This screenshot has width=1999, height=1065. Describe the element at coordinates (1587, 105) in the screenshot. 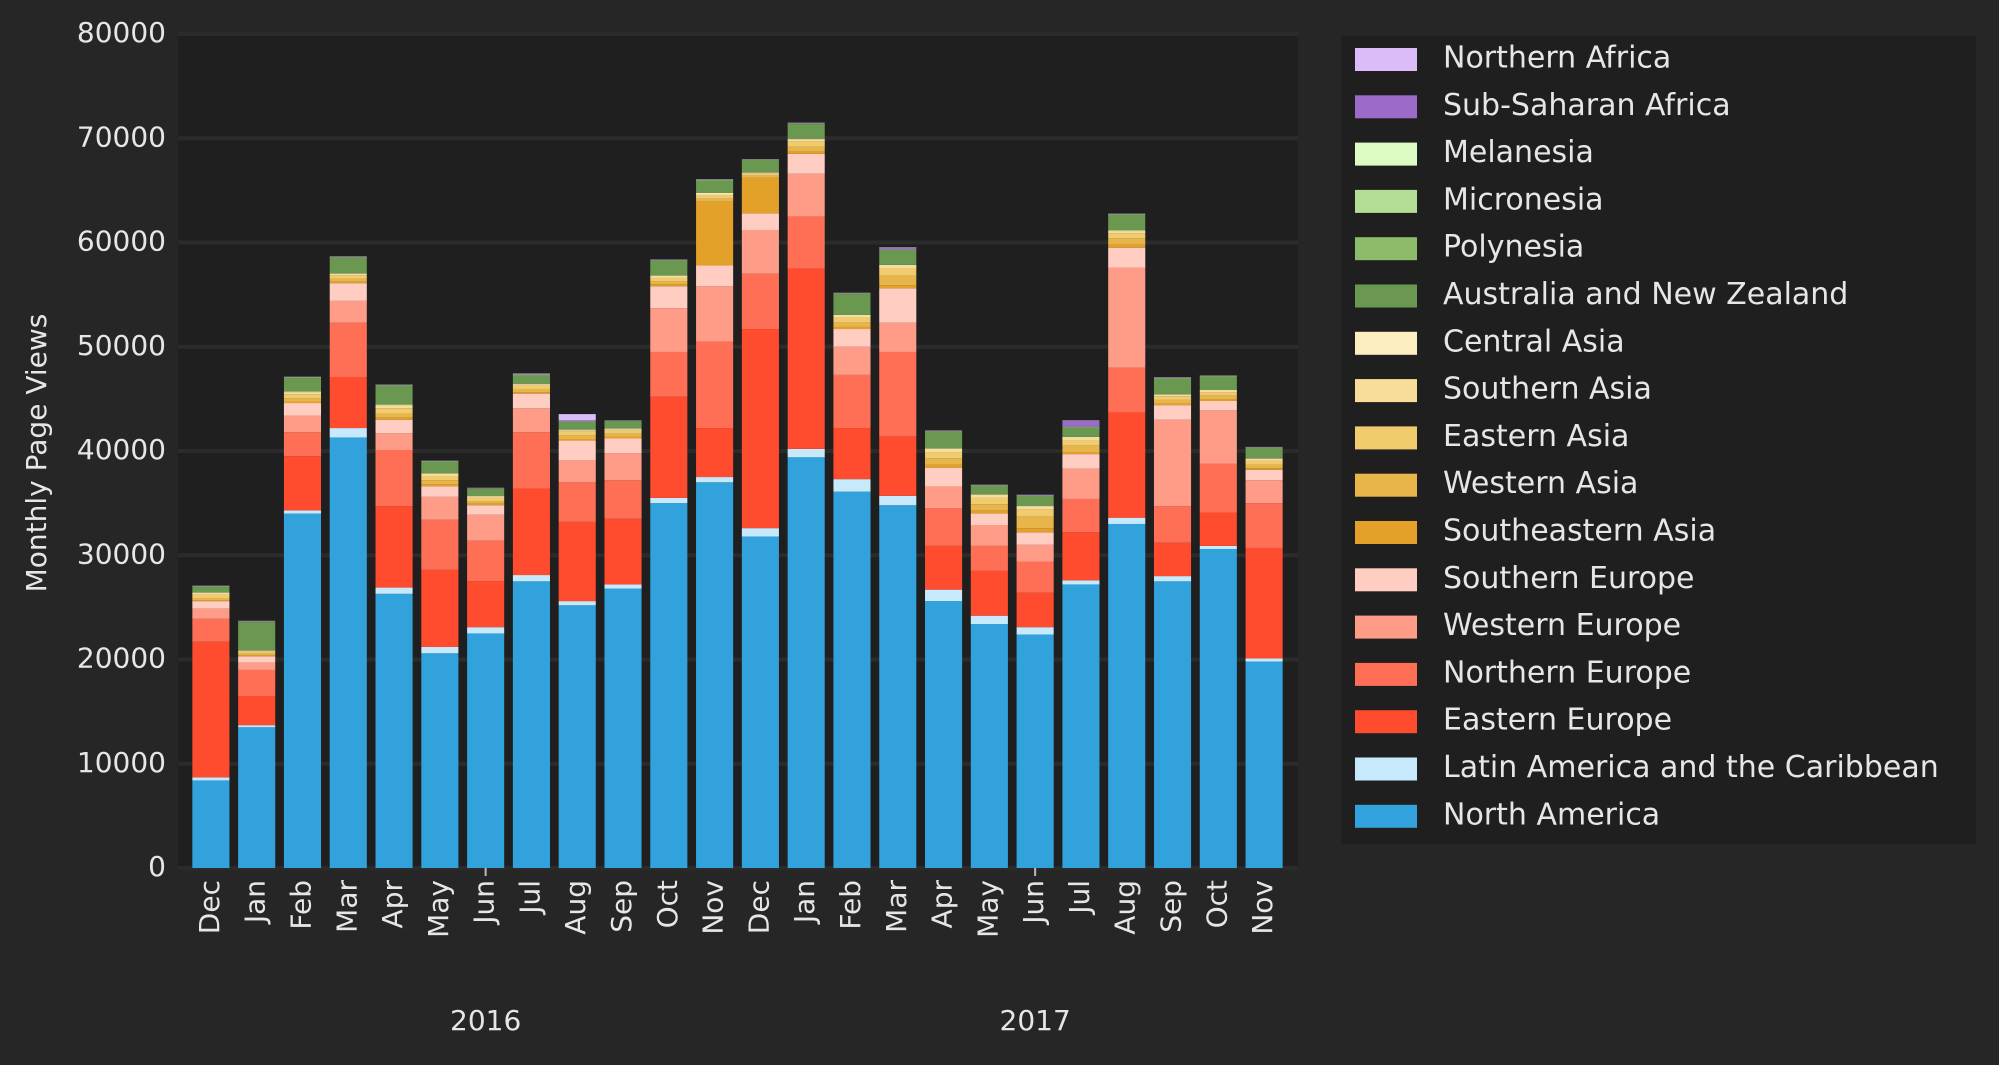

I see `legend-label: Sub-Saharan Africa` at that location.